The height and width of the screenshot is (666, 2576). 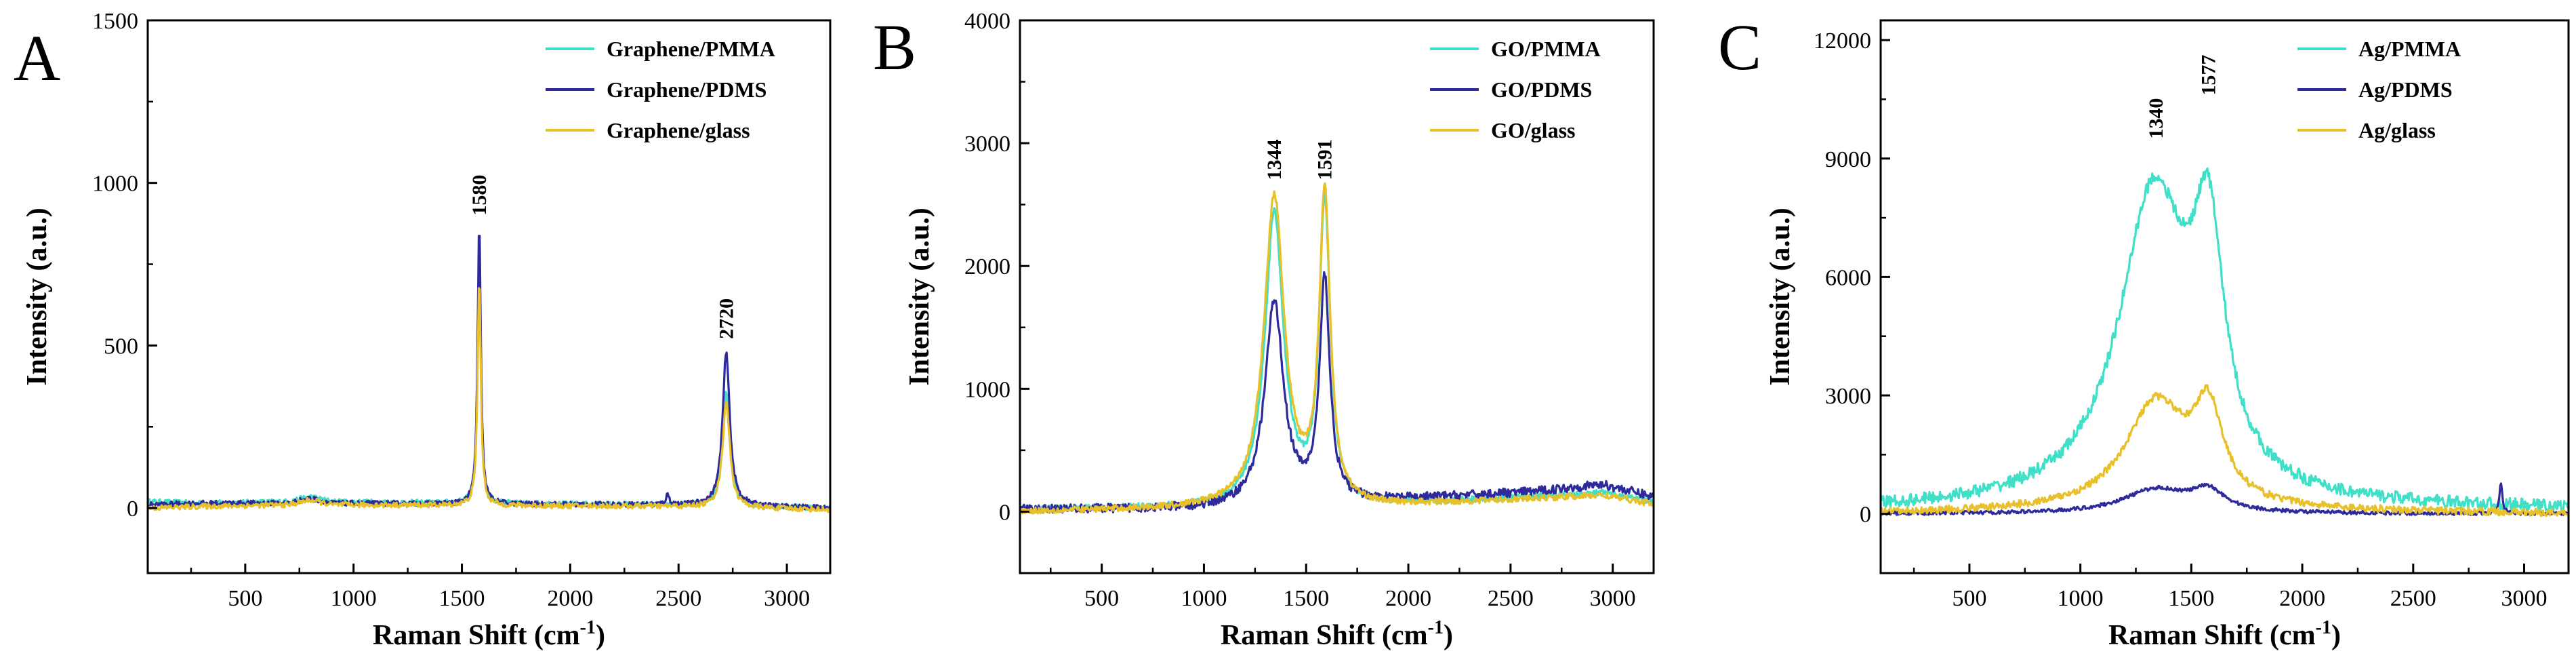 I want to click on y-tick-label: 4000, so click(x=987, y=21).